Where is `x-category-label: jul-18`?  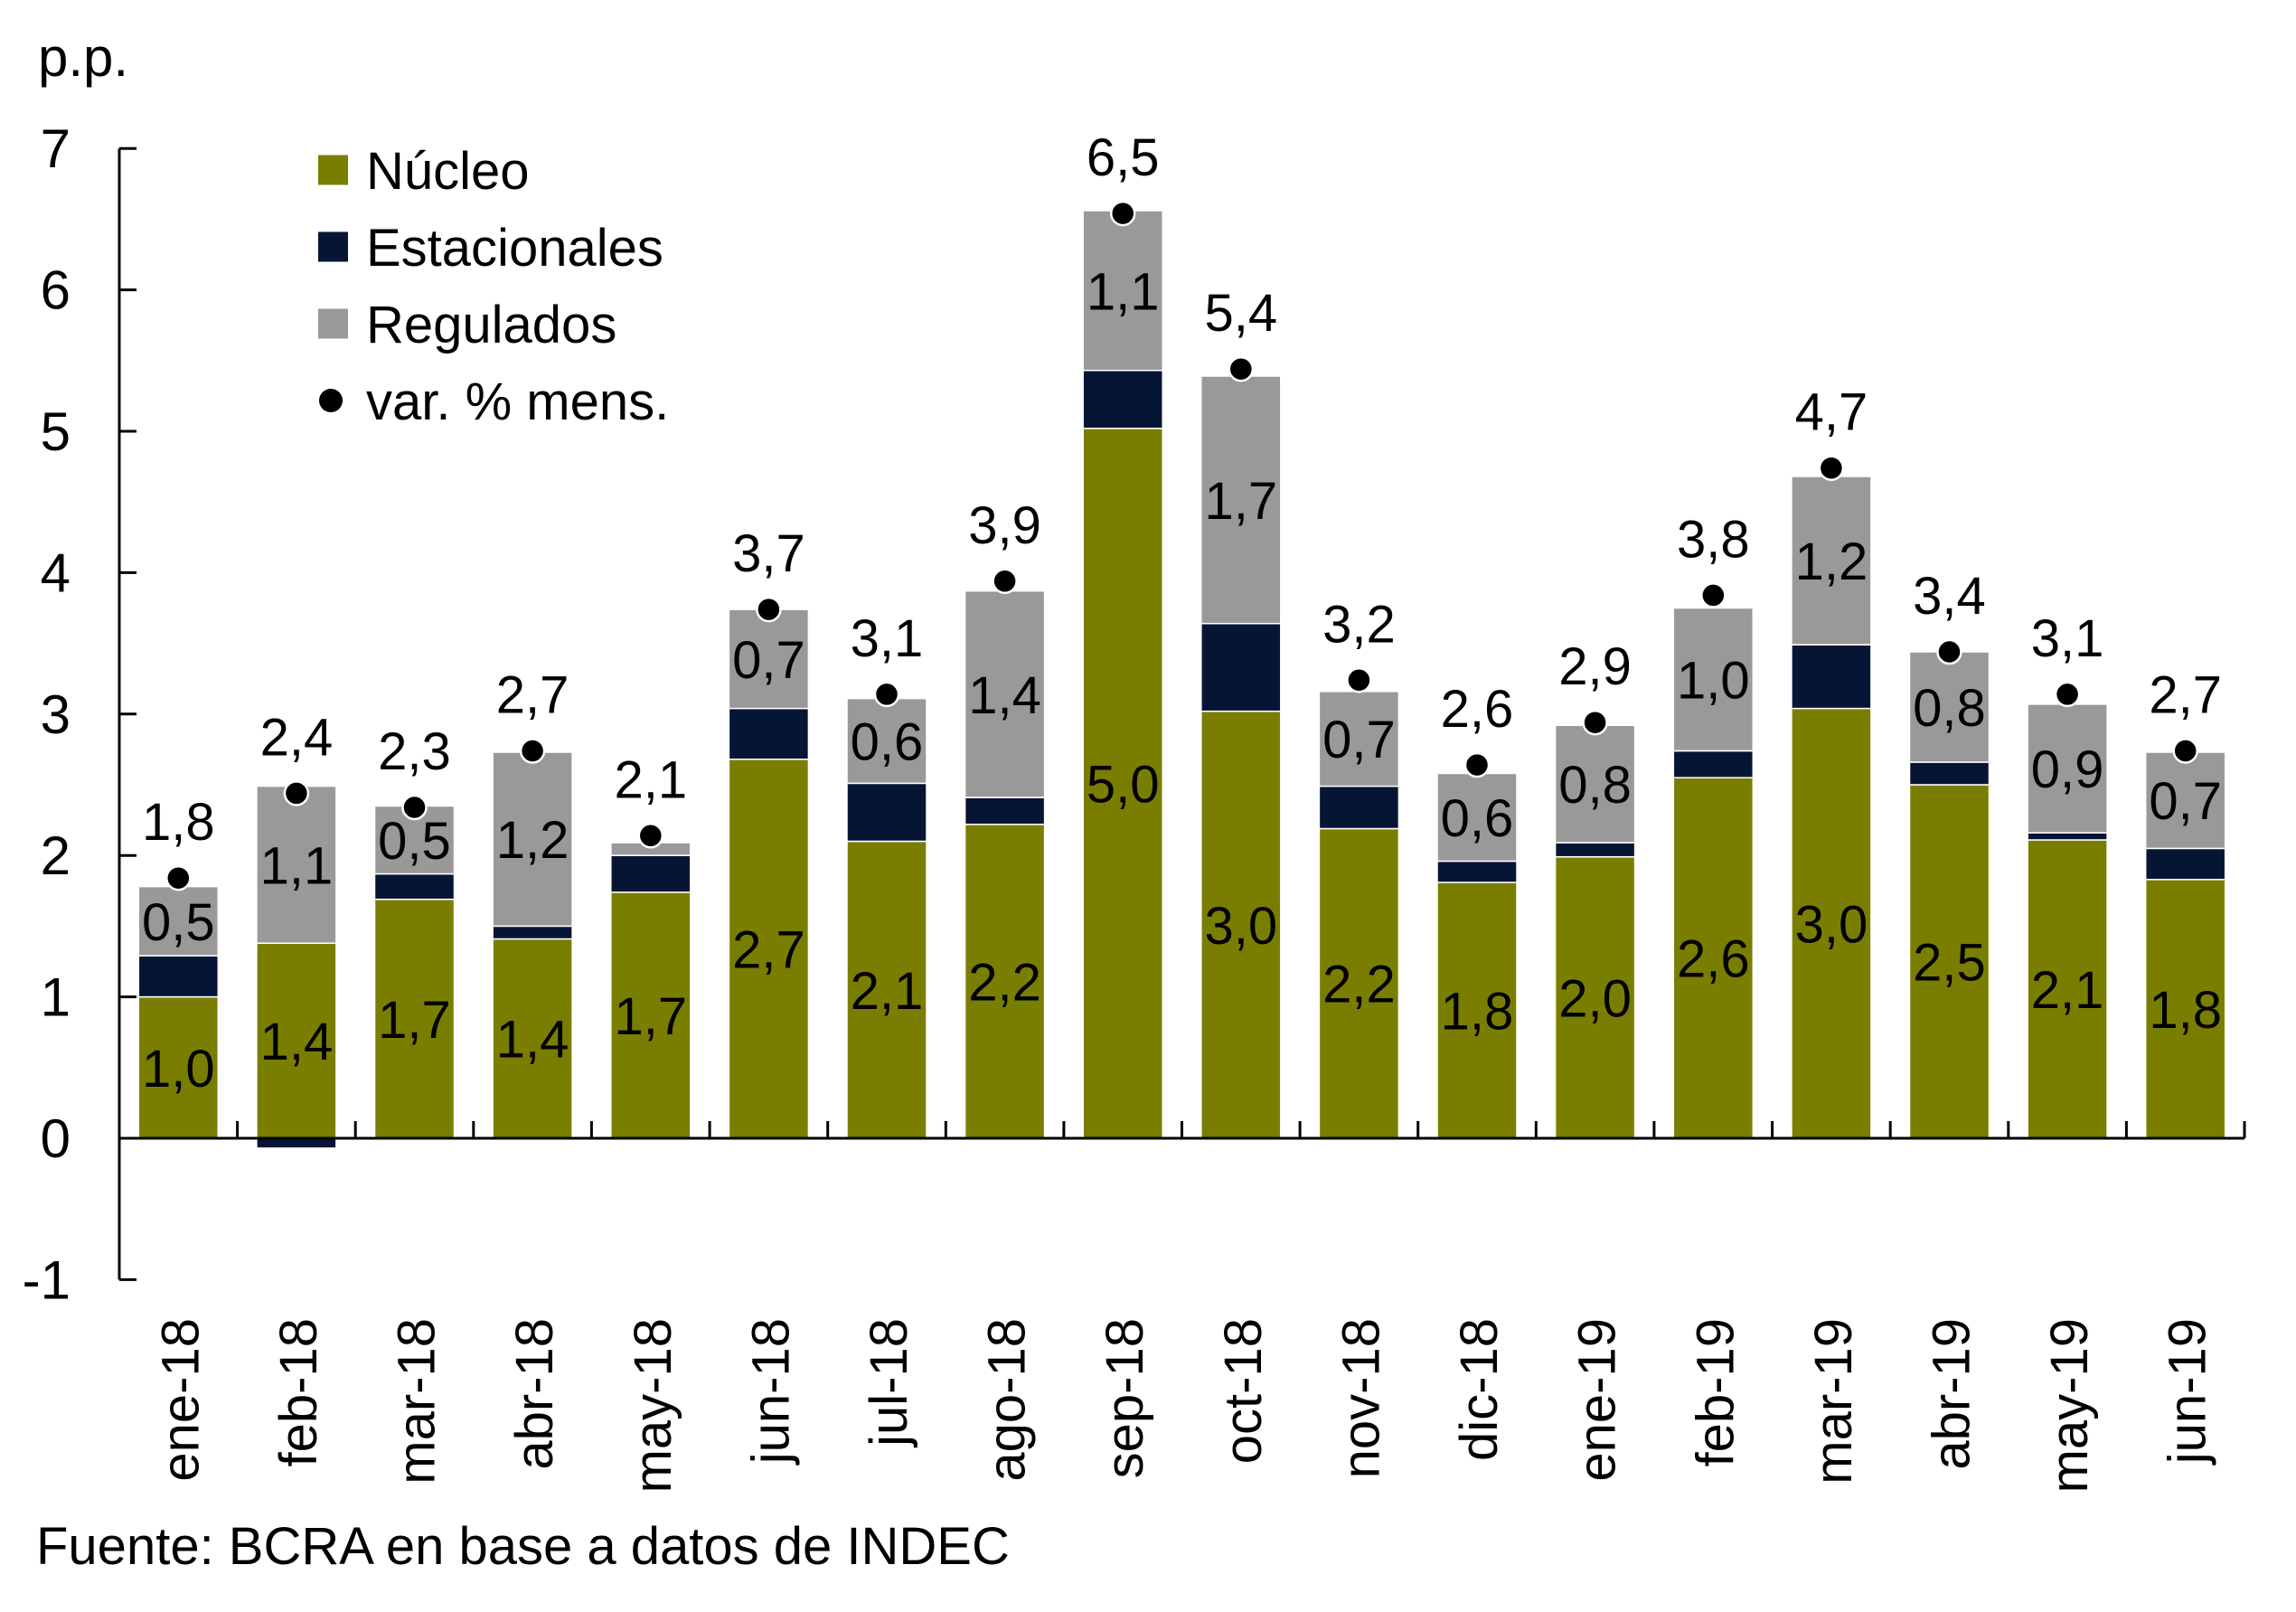 x-category-label: jul-18 is located at coordinates (889, 1383).